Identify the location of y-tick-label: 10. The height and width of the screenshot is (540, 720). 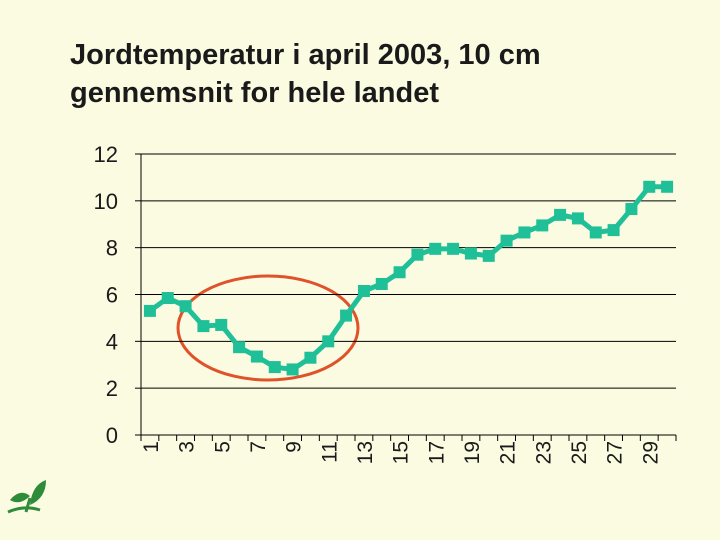
(106, 201).